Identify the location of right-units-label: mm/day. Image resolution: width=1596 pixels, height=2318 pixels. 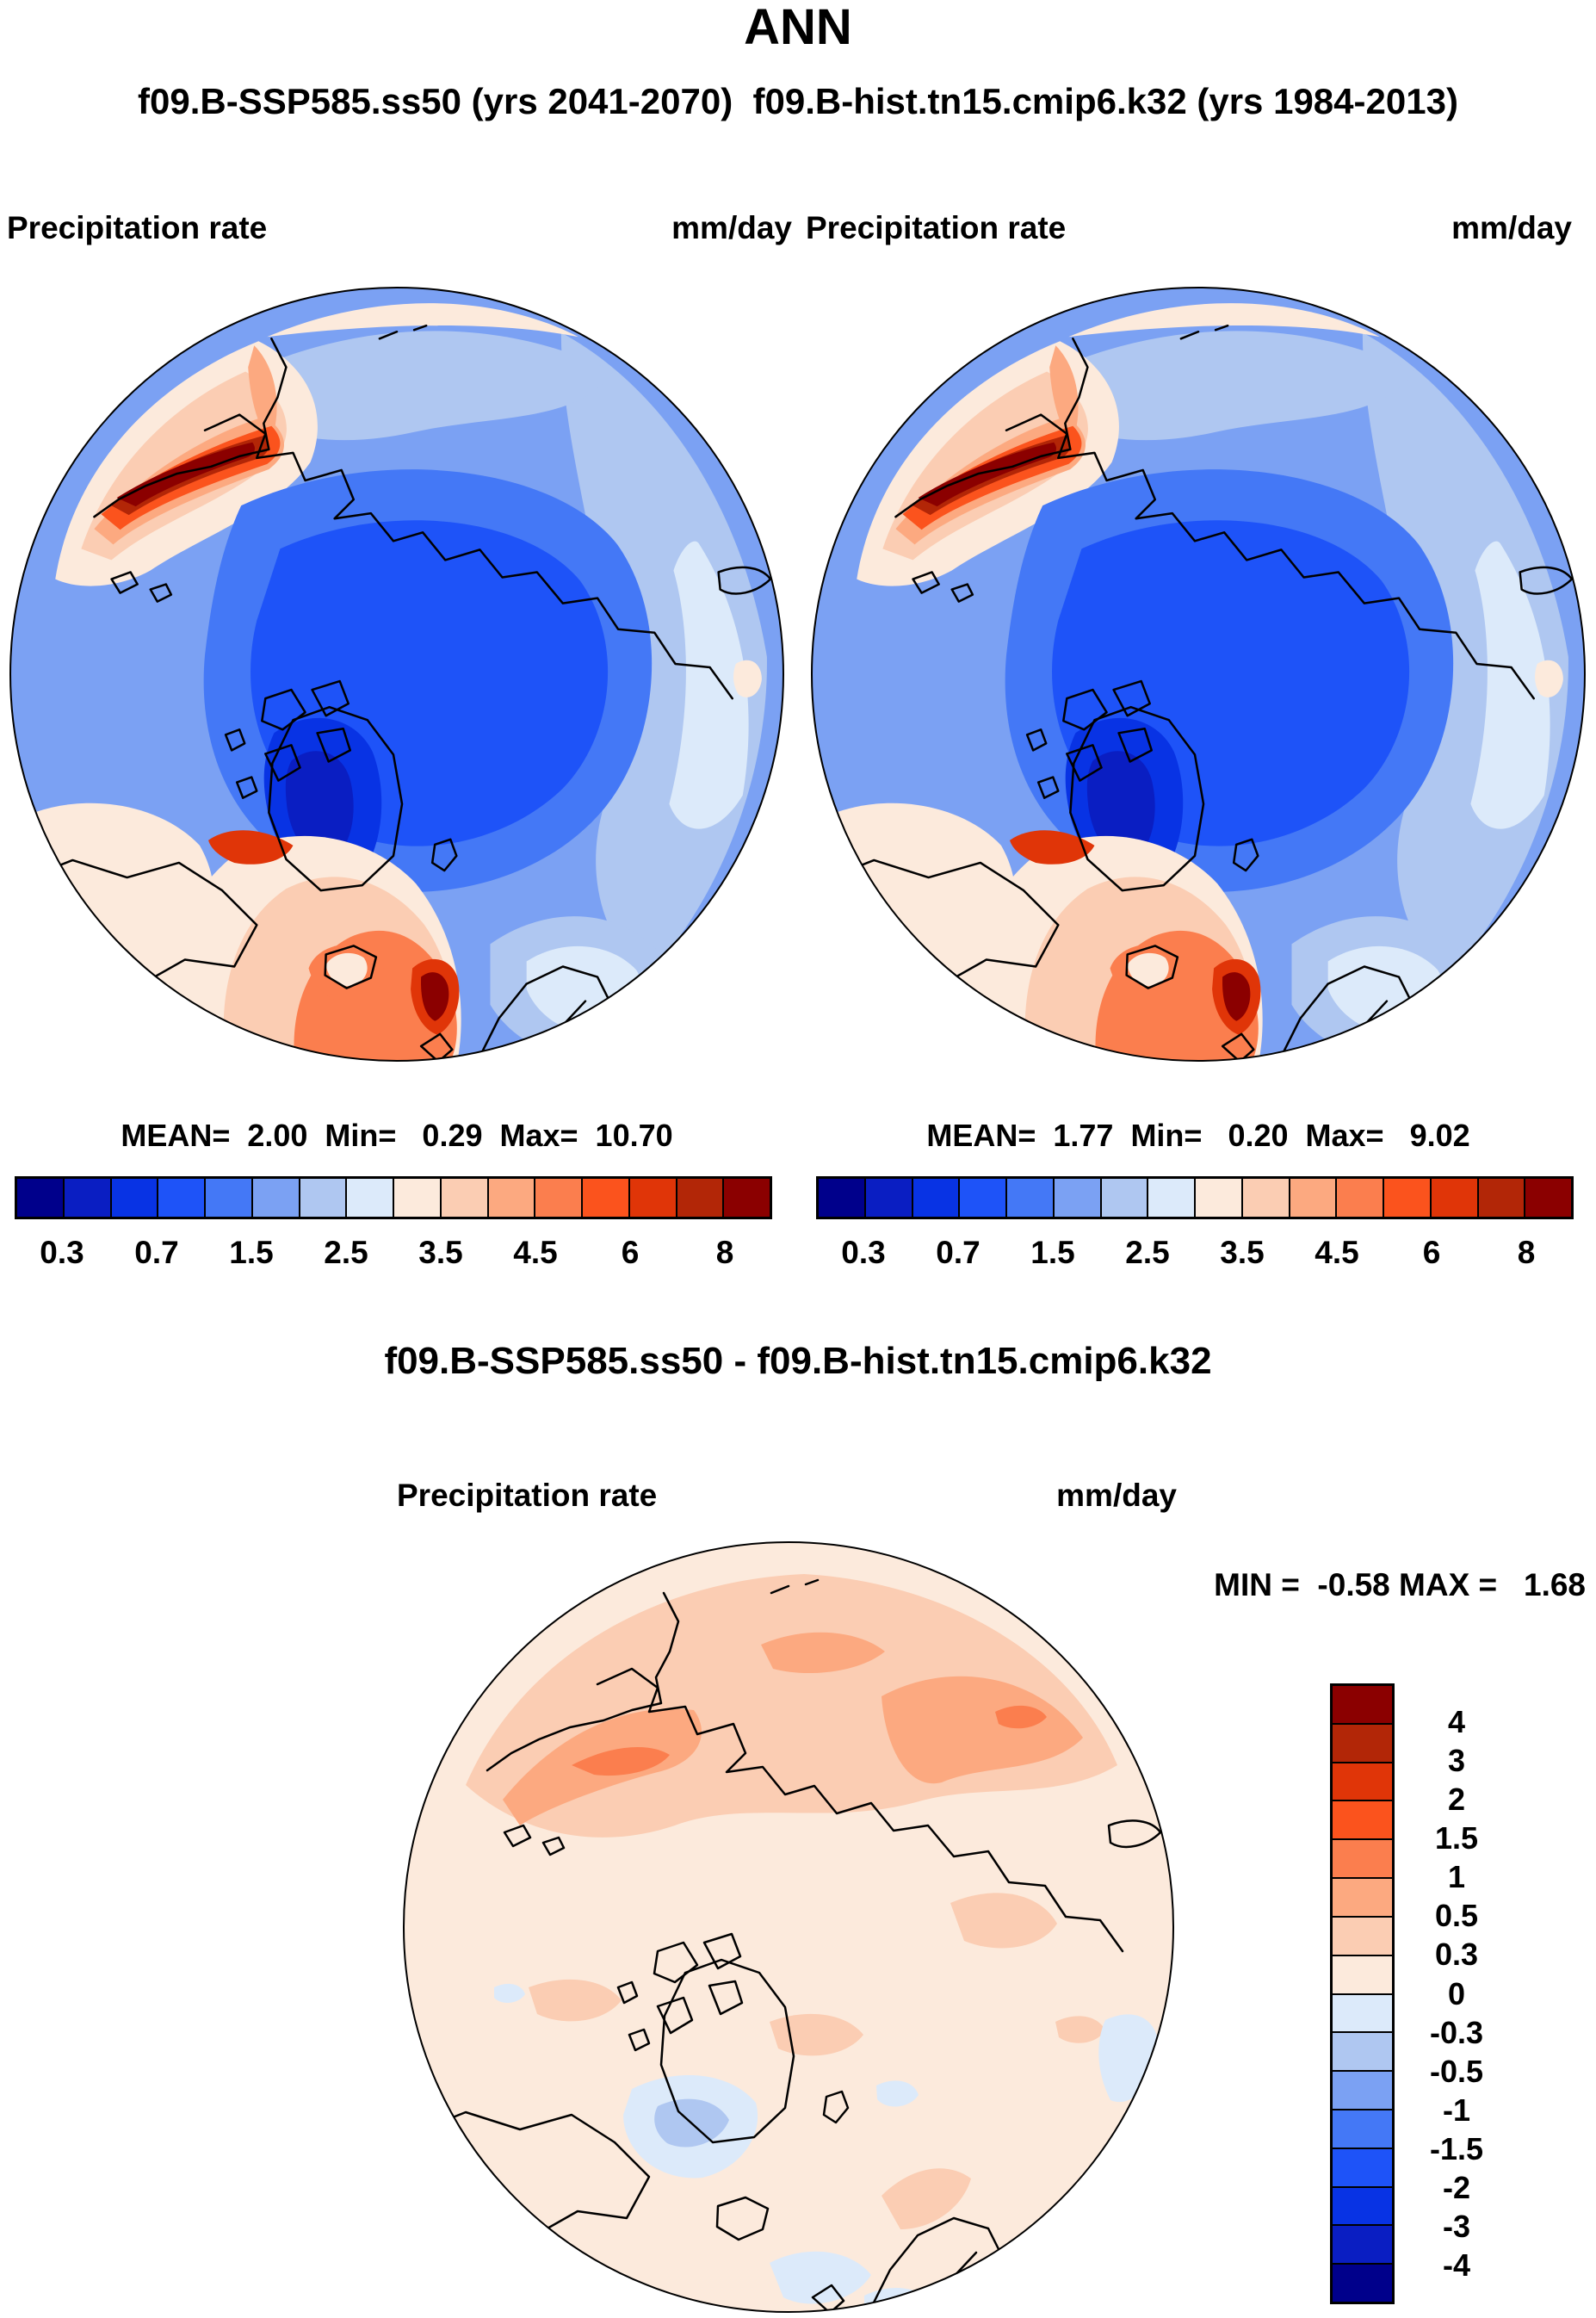
(1511, 228).